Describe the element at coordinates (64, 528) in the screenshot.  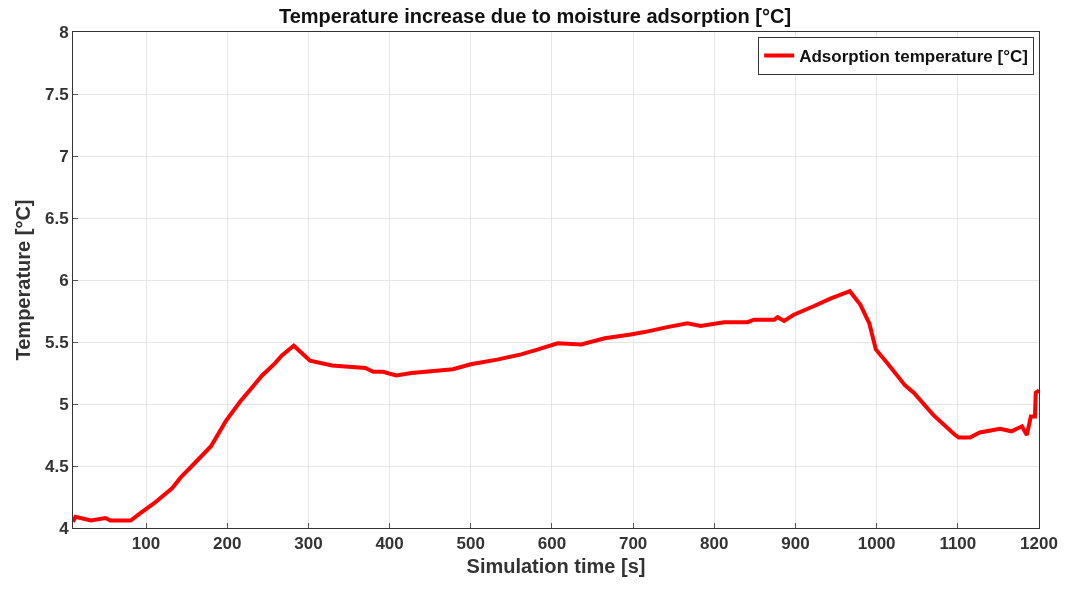
I see `y-tick-label: 4` at that location.